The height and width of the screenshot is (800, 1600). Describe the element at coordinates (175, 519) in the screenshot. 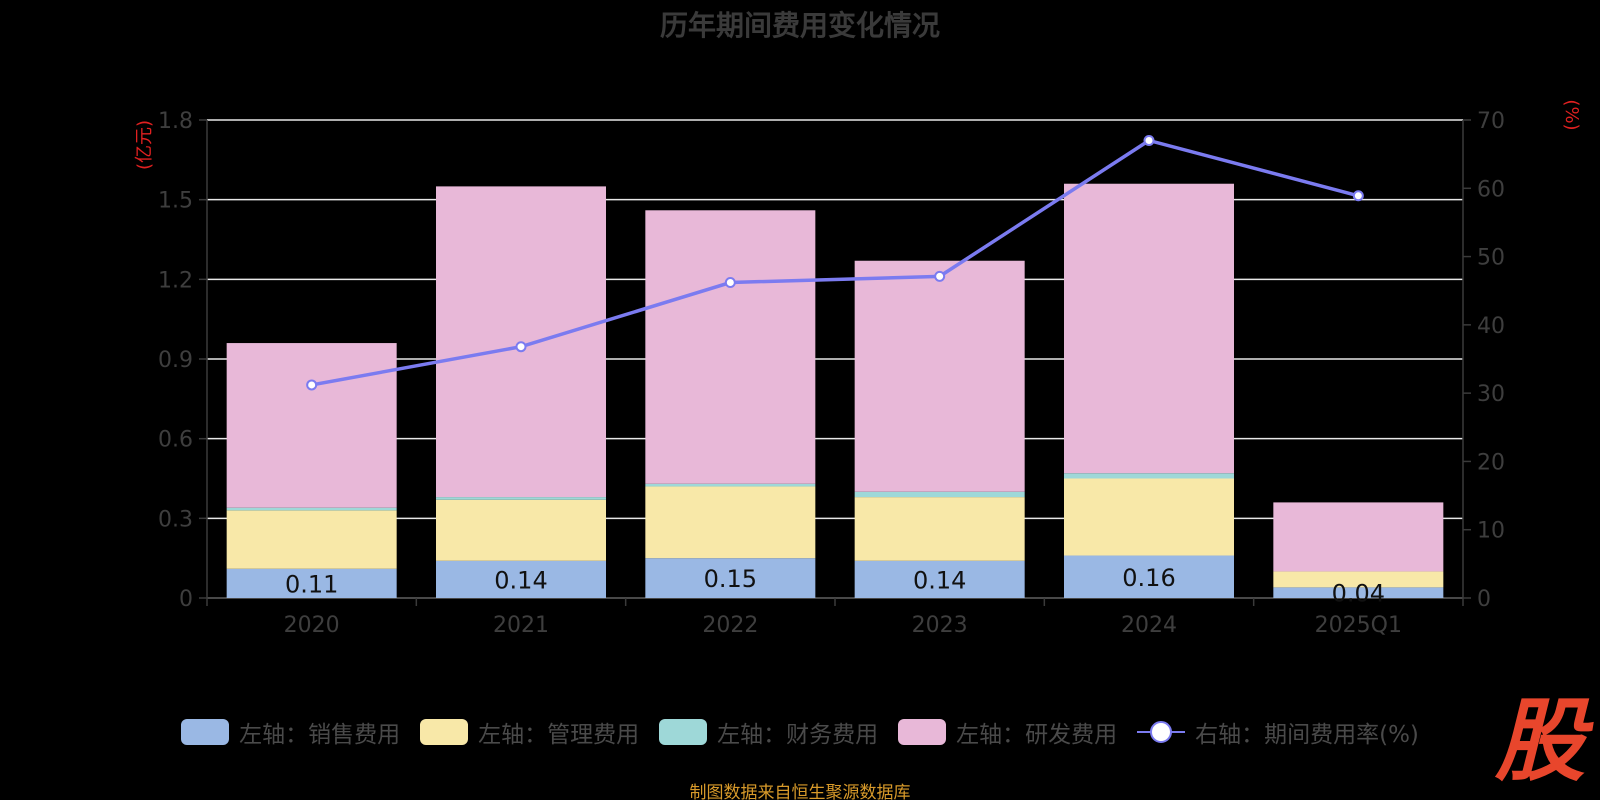

I see `left-axis-tick-label: 0.3` at that location.